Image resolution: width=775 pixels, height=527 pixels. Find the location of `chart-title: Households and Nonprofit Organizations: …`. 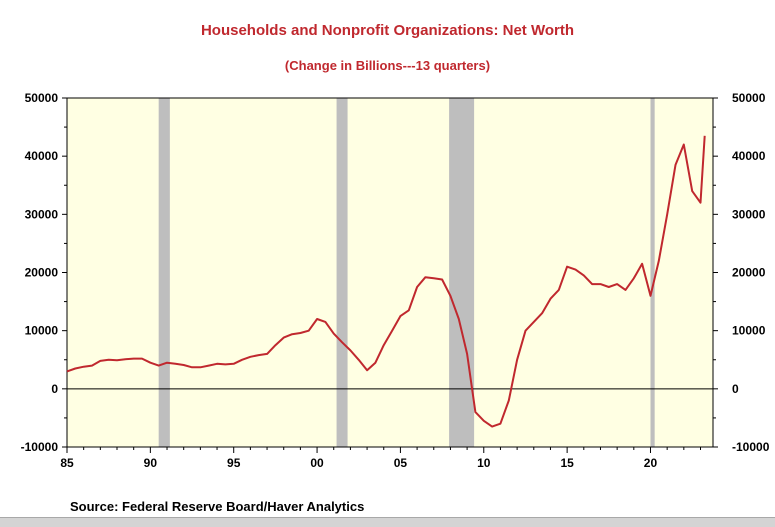

chart-title: Households and Nonprofit Organizations: … is located at coordinates (387, 30).